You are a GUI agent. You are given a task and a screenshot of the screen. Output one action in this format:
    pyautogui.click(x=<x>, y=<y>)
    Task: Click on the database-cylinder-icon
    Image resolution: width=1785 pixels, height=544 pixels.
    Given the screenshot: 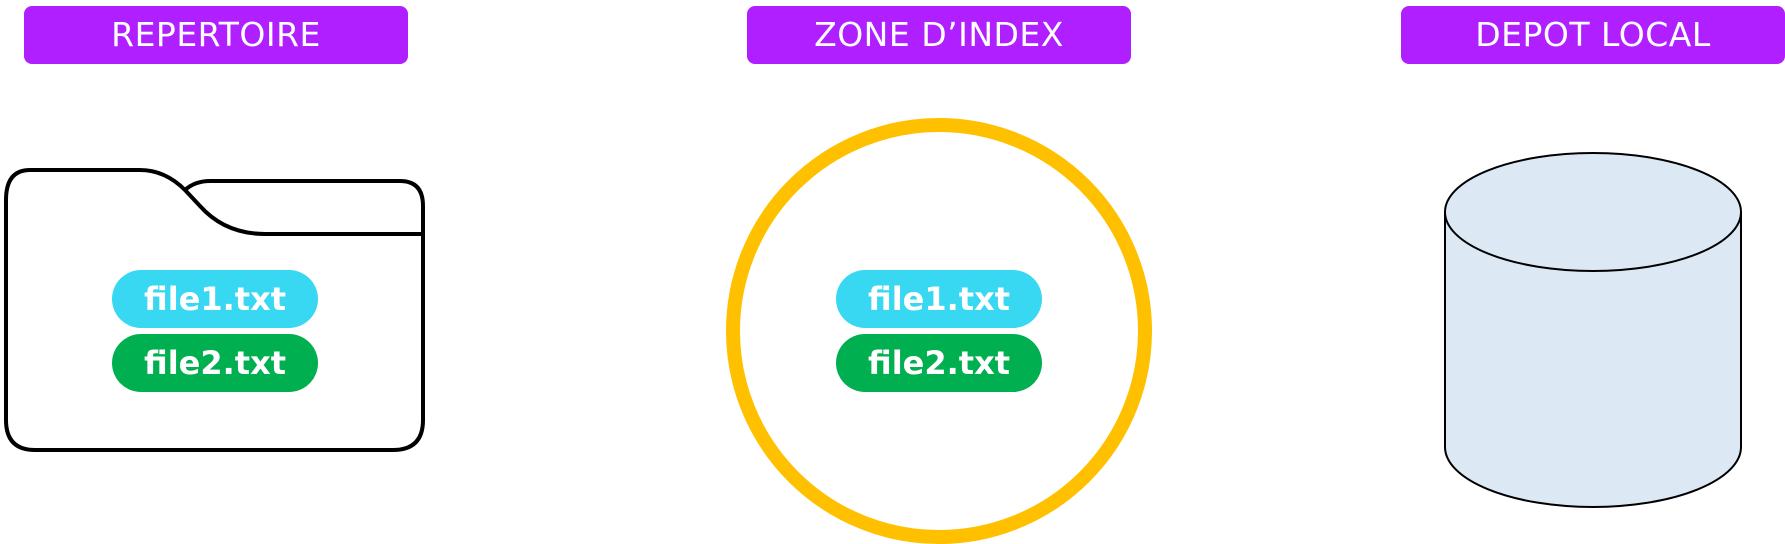 What is the action you would take?
    pyautogui.click(x=1593, y=330)
    